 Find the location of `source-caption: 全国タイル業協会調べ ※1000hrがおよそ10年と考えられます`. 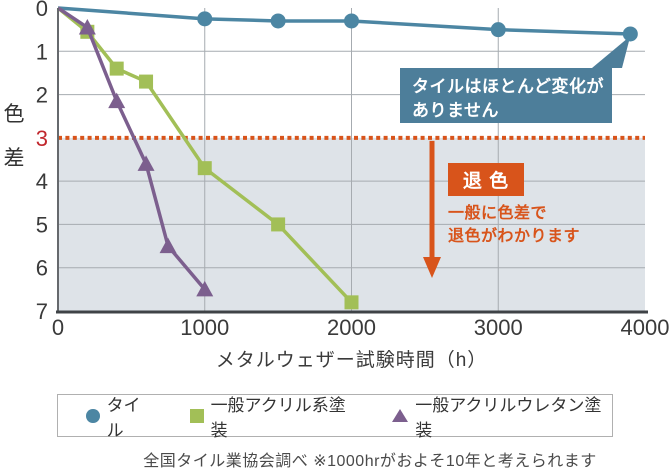

source-caption: 全国タイル業協会調べ ※1000hrがおよそ10年と考えられます is located at coordinates (370, 461).